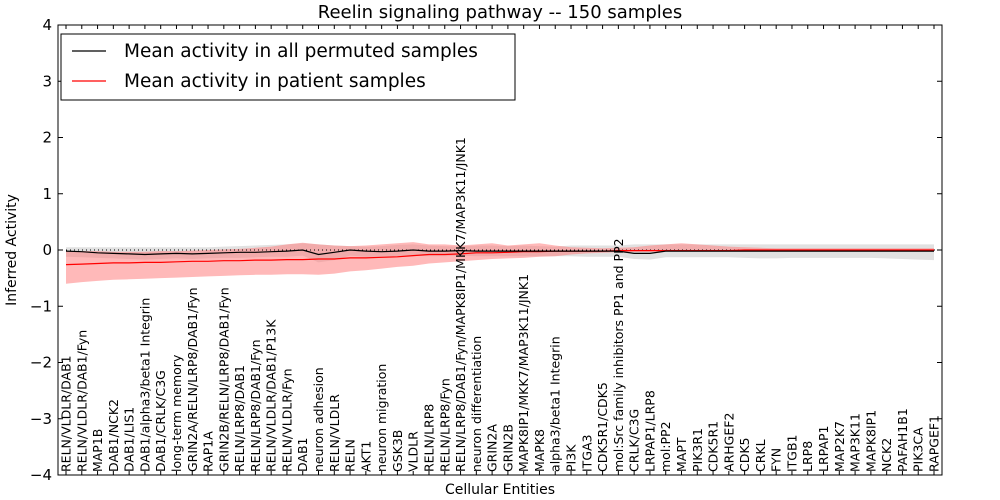  I want to click on x-tick-label: MAPK8IP1, so click(870, 441).